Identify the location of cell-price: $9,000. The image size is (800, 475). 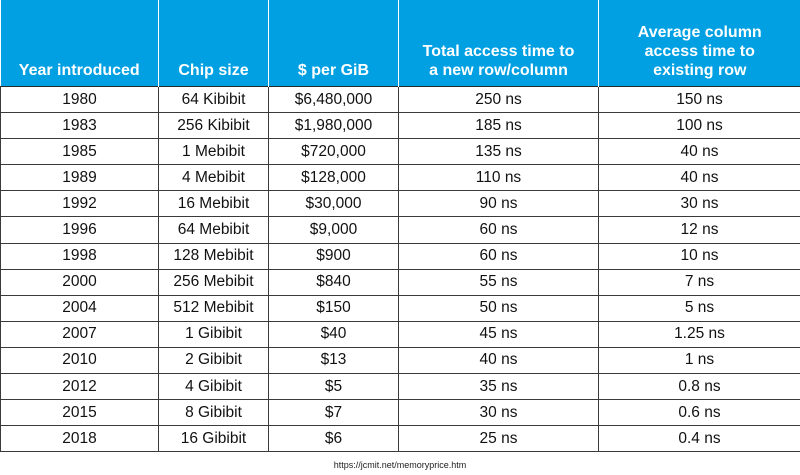
(333, 230).